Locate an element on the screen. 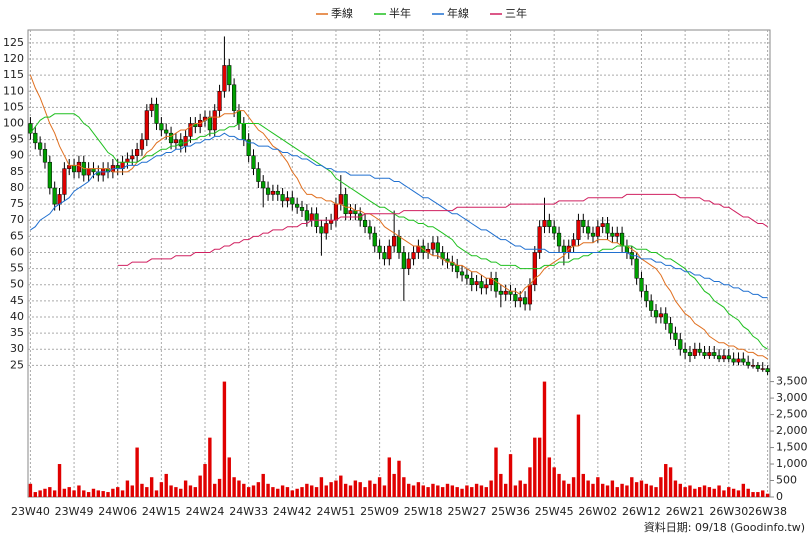  legend-label: 季線 is located at coordinates (342, 13).